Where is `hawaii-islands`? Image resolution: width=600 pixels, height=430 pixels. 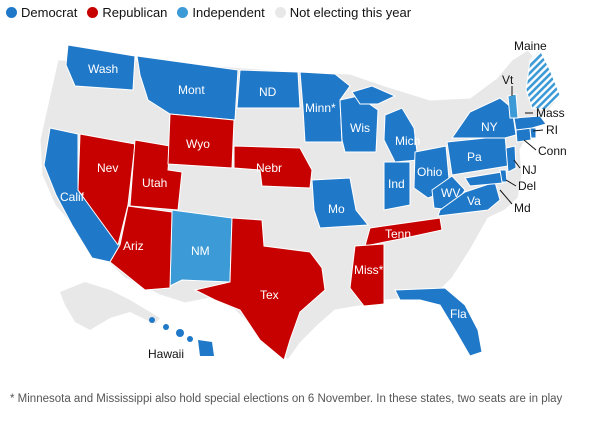
hawaii-islands is located at coordinates (181, 336).